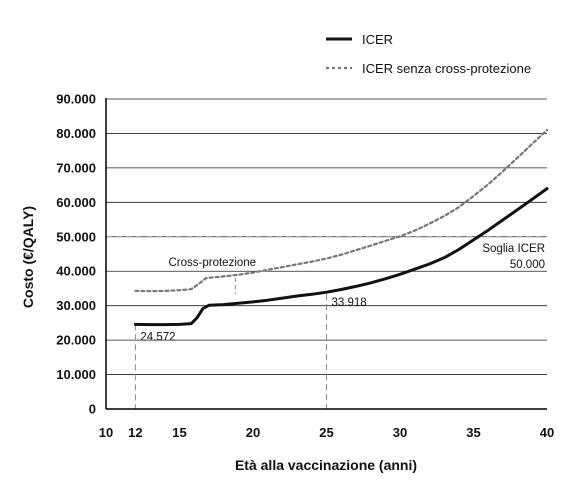 The image size is (576, 503). I want to click on x-tick-labels: 10 12 15 20 25 30 35 40, so click(326, 432).